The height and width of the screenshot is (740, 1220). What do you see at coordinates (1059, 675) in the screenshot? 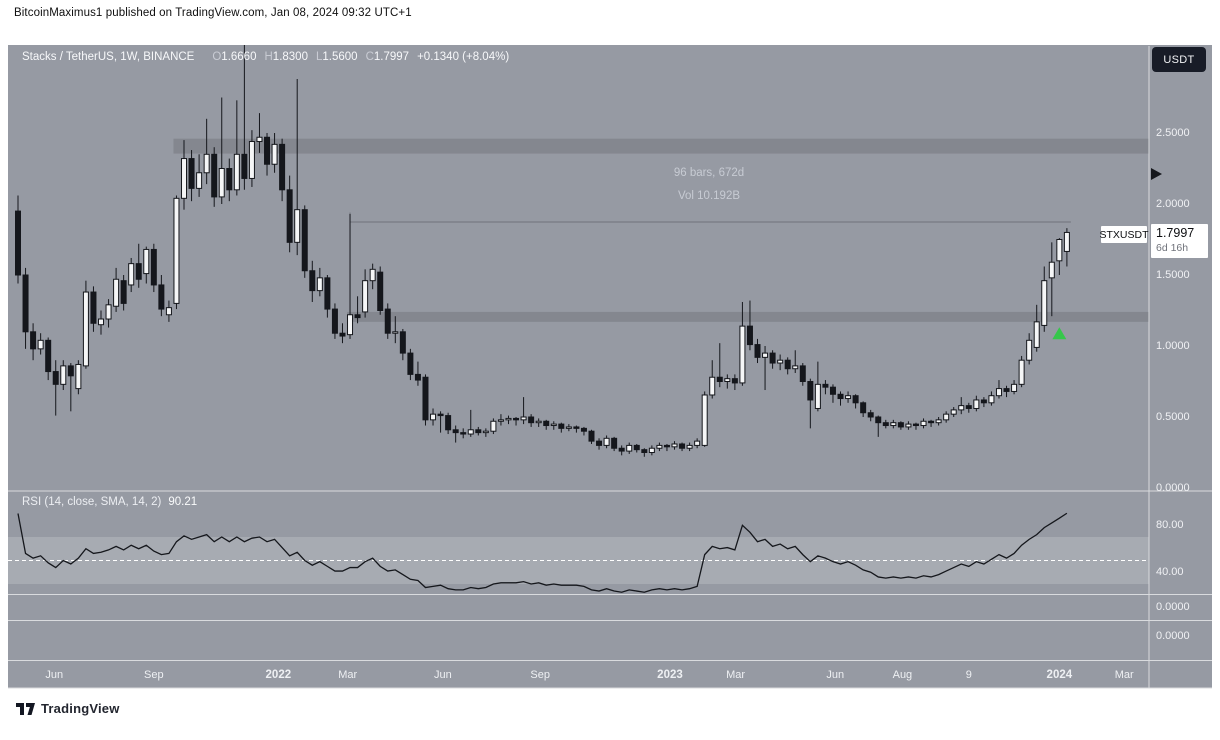
I see `time-axis-tick: 2024` at bounding box center [1059, 675].